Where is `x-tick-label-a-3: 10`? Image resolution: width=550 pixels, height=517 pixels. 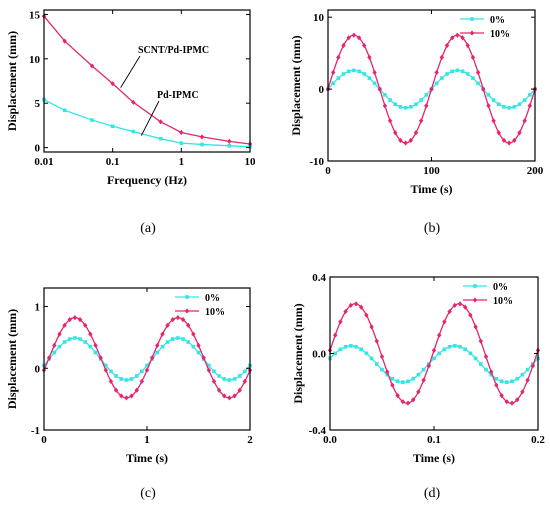
x-tick-label-a-3: 10 is located at coordinates (251, 162).